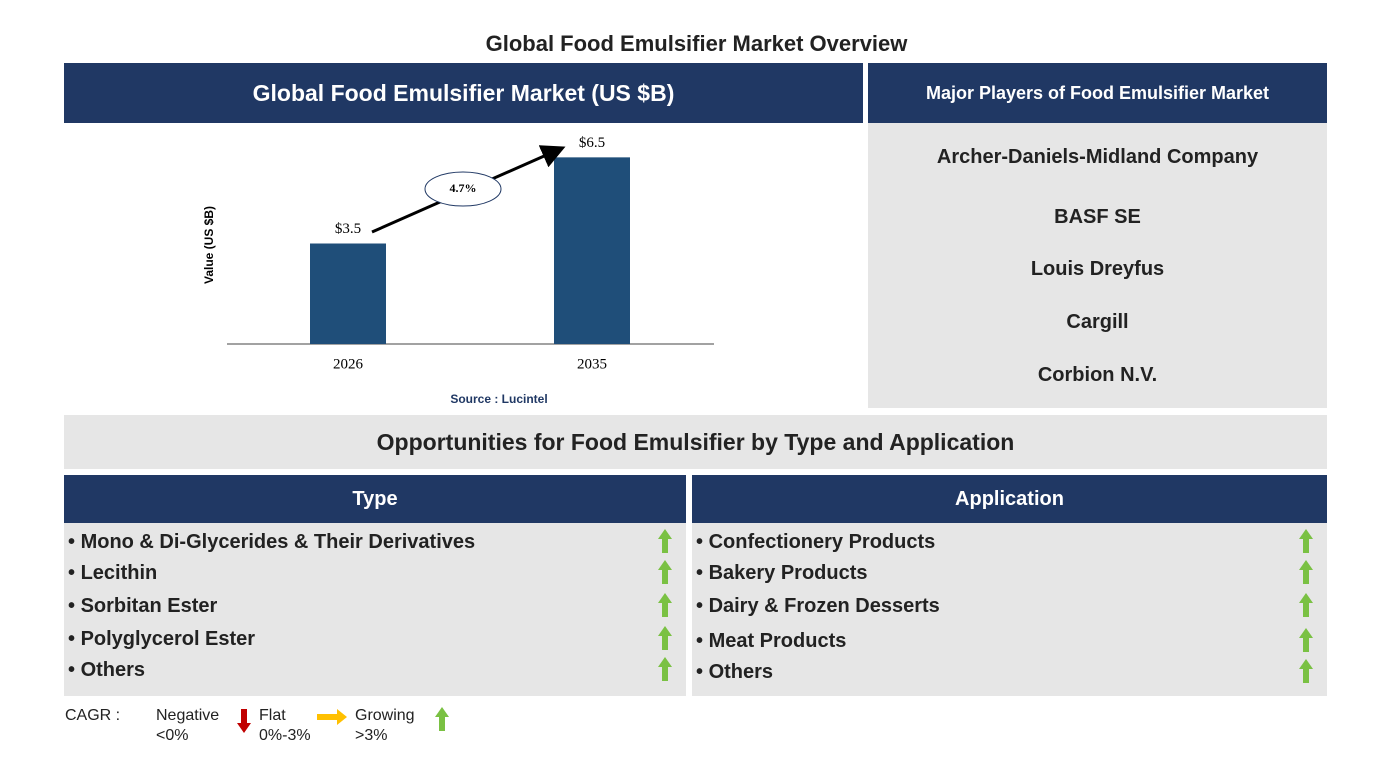  I want to click on player: Corbion N.V., so click(1097, 375).